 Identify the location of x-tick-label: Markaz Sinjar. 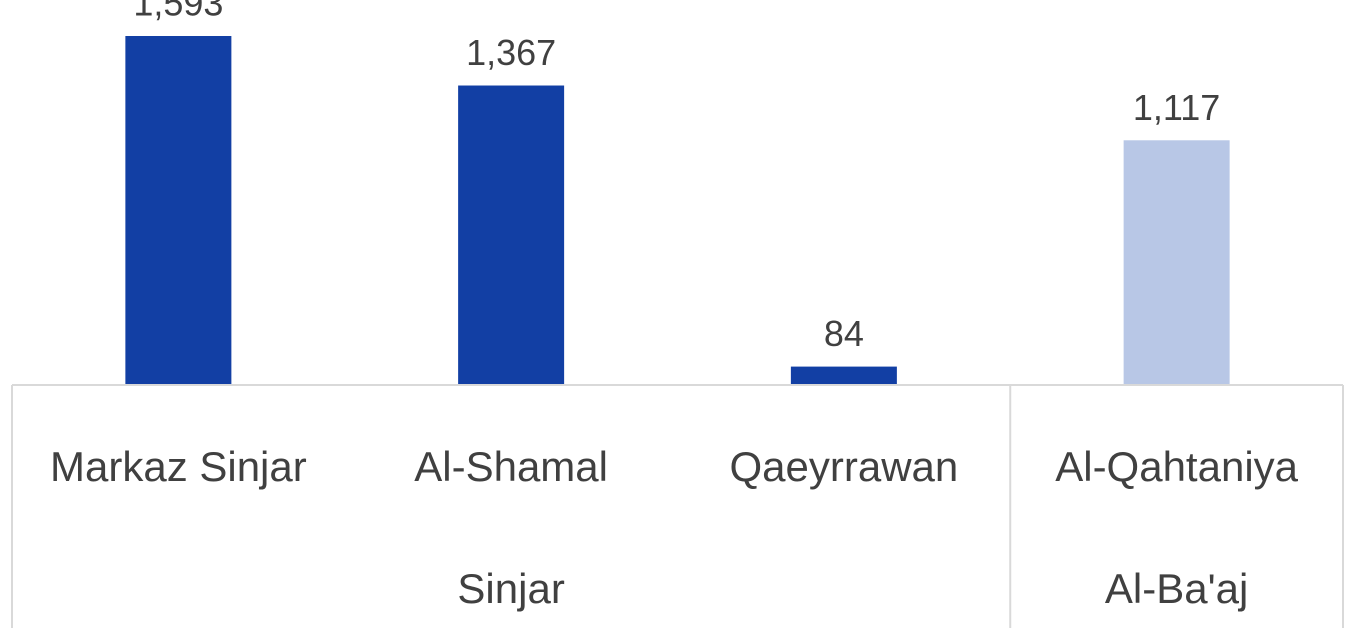
(178, 466).